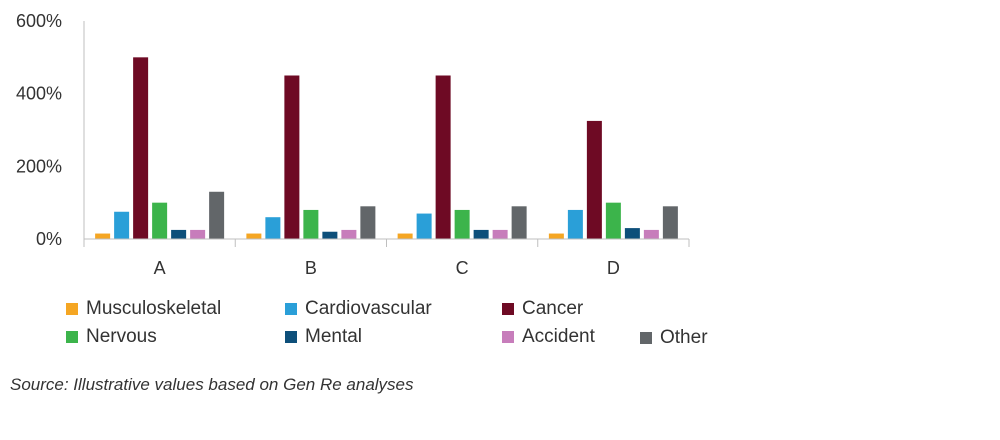  Describe the element at coordinates (500, 234) in the screenshot. I see `bar-accident-c` at that location.